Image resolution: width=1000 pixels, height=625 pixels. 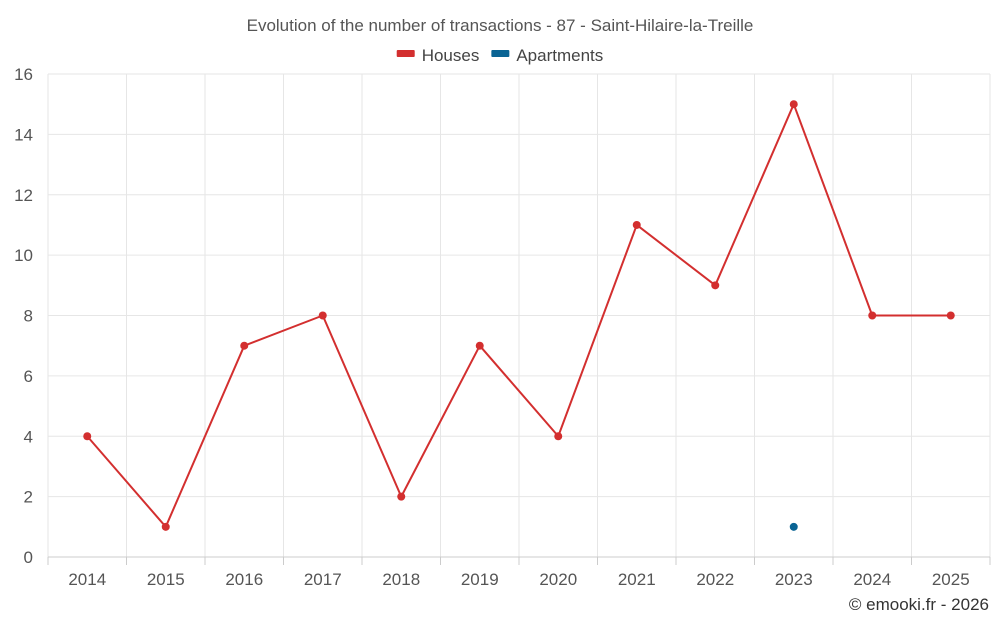 I want to click on x-tick-label: 2024, so click(x=872, y=579).